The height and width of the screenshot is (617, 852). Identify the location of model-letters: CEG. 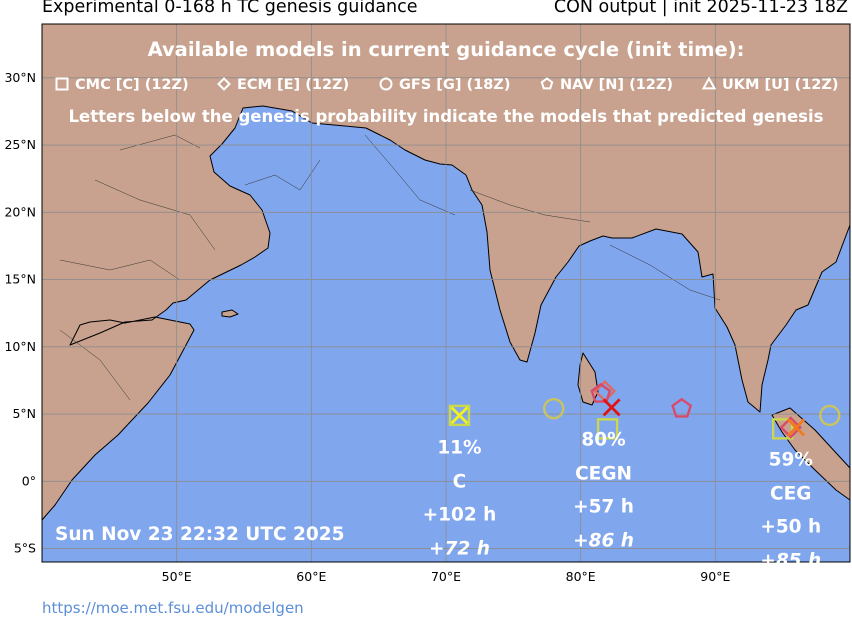
(790, 494).